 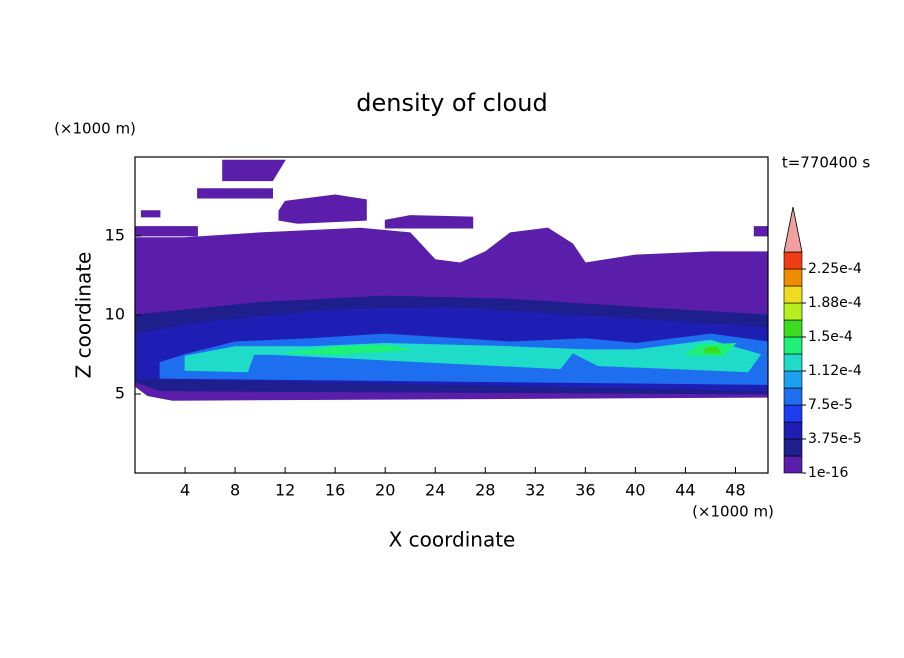 What do you see at coordinates (835, 269) in the screenshot?
I see `colorbar-tick-label: 2.25e-4` at bounding box center [835, 269].